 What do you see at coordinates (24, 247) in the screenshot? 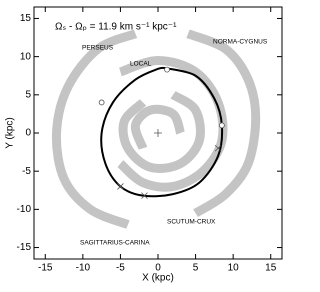
I see `y-tick-label: -15` at bounding box center [24, 247].